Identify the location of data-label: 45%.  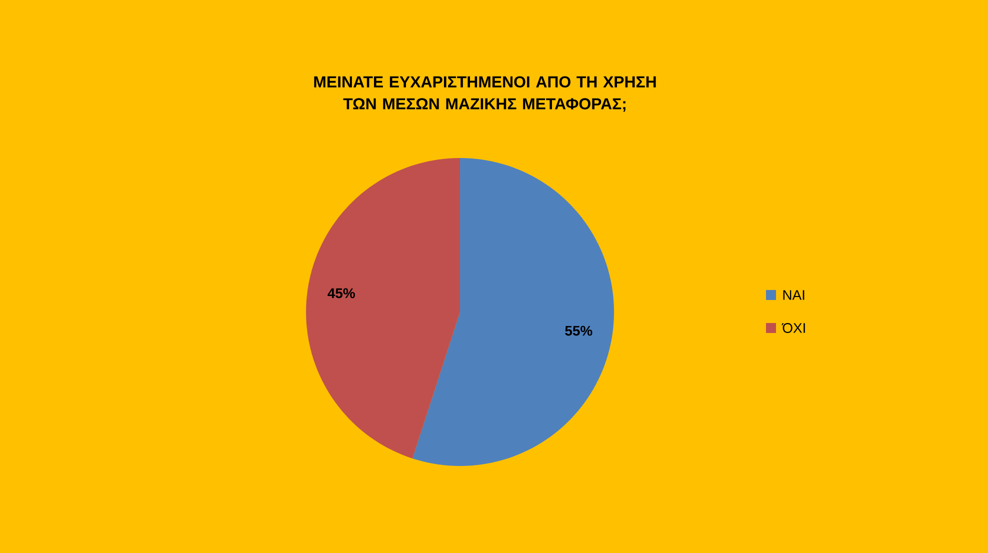
(341, 293).